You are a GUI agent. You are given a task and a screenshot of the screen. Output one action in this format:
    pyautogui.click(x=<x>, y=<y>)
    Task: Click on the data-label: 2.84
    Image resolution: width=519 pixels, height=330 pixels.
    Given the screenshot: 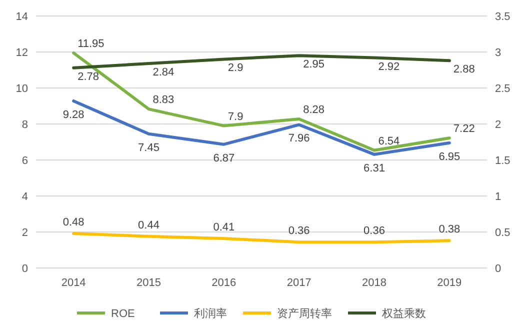 What is the action you would take?
    pyautogui.click(x=163, y=72)
    